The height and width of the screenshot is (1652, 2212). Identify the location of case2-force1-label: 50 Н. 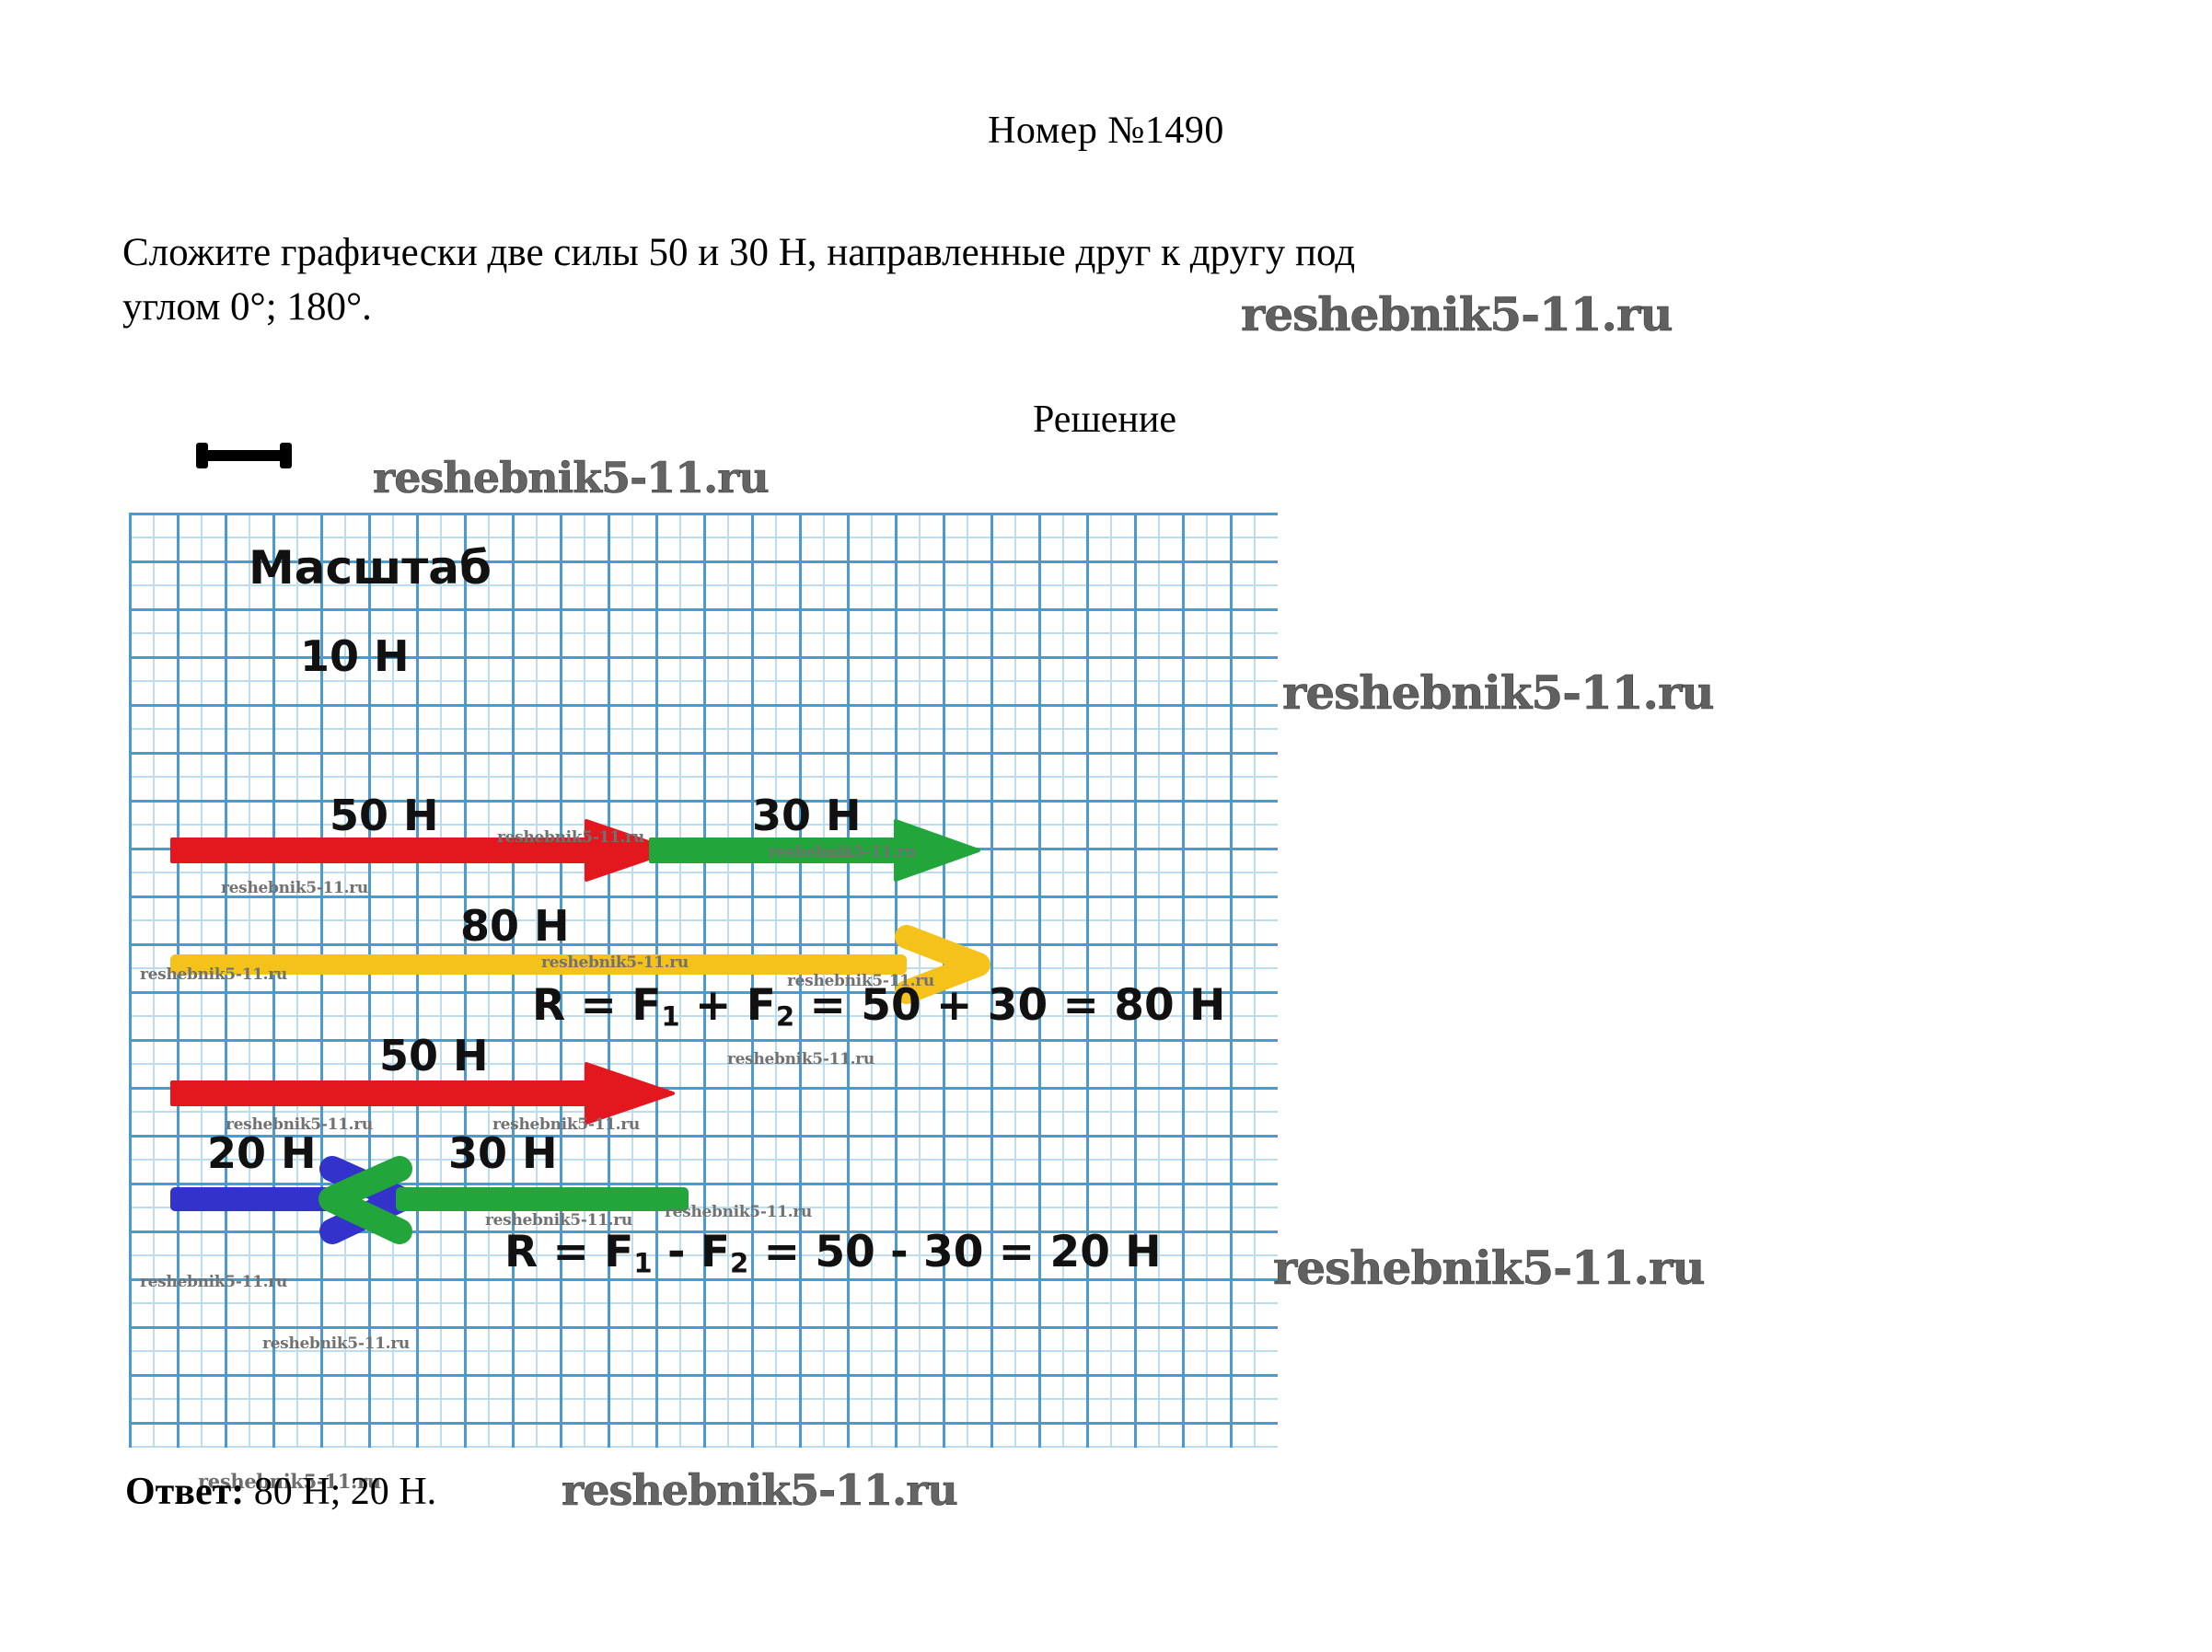
(434, 1055).